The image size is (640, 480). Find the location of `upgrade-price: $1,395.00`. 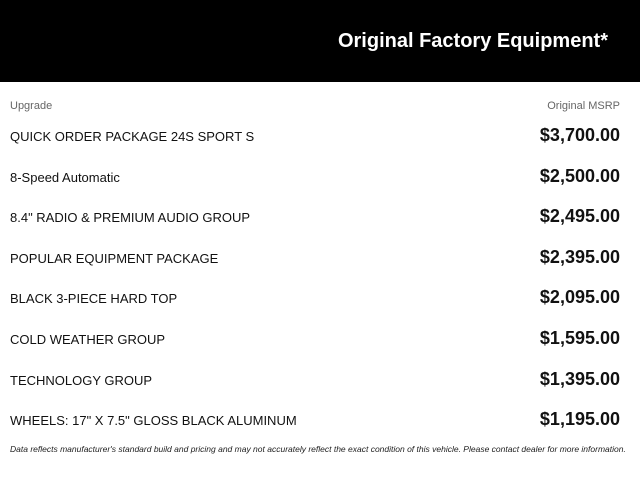

upgrade-price: $1,395.00 is located at coordinates (579, 378).